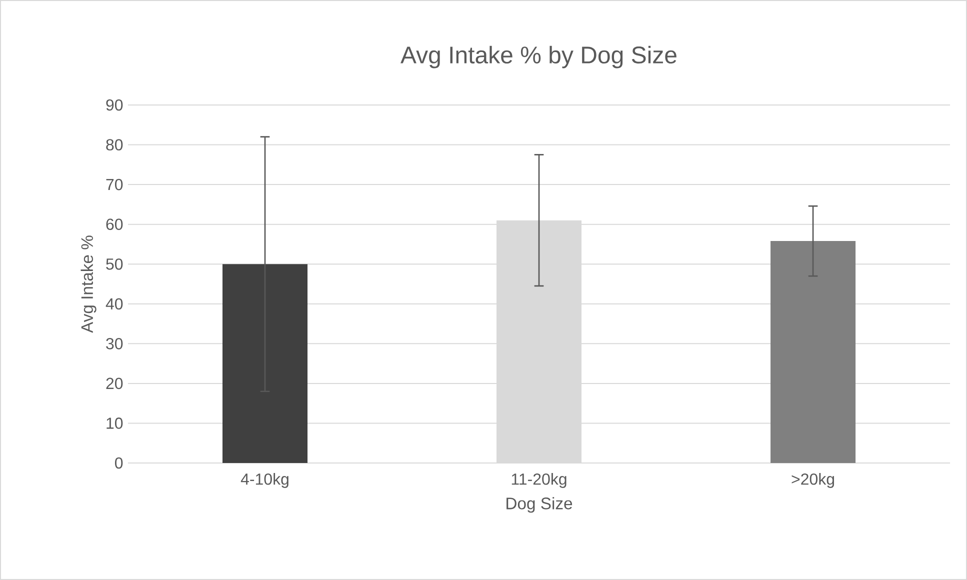 The height and width of the screenshot is (580, 967). What do you see at coordinates (114, 105) in the screenshot?
I see `y-tick-label: 90` at bounding box center [114, 105].